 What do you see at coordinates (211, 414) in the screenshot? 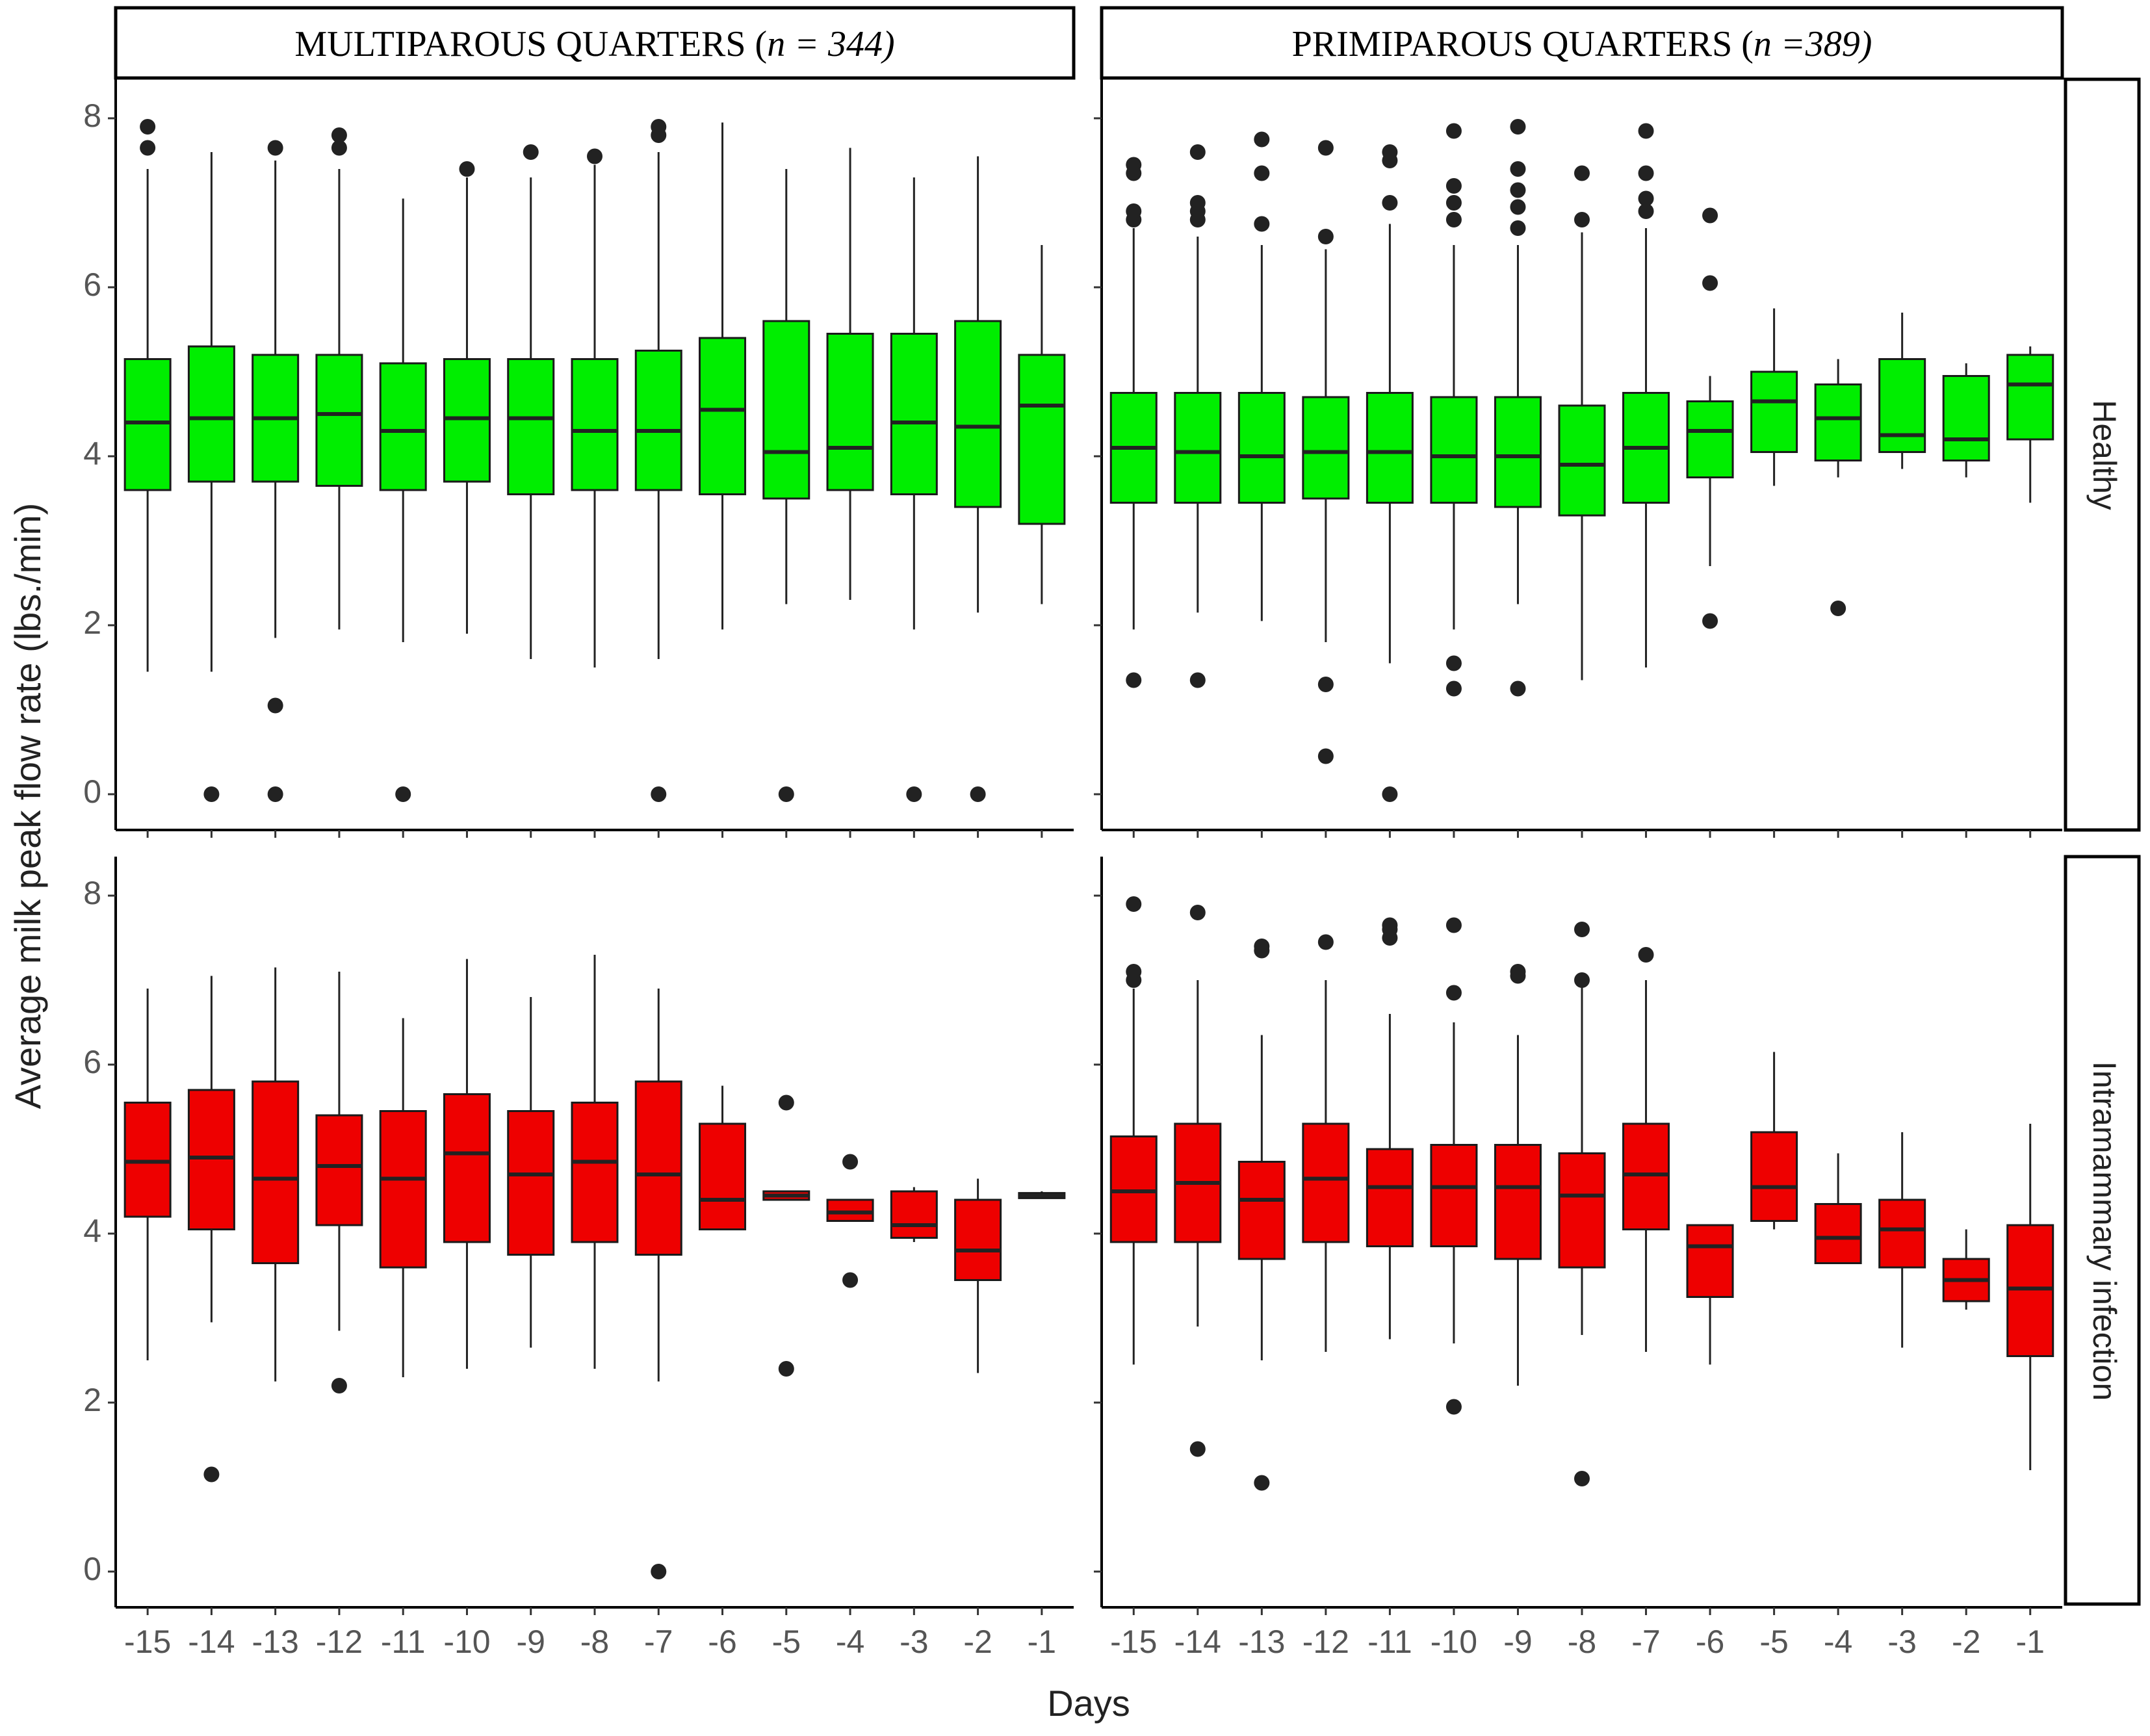
I see `panel-r0-c0-box--14` at bounding box center [211, 414].